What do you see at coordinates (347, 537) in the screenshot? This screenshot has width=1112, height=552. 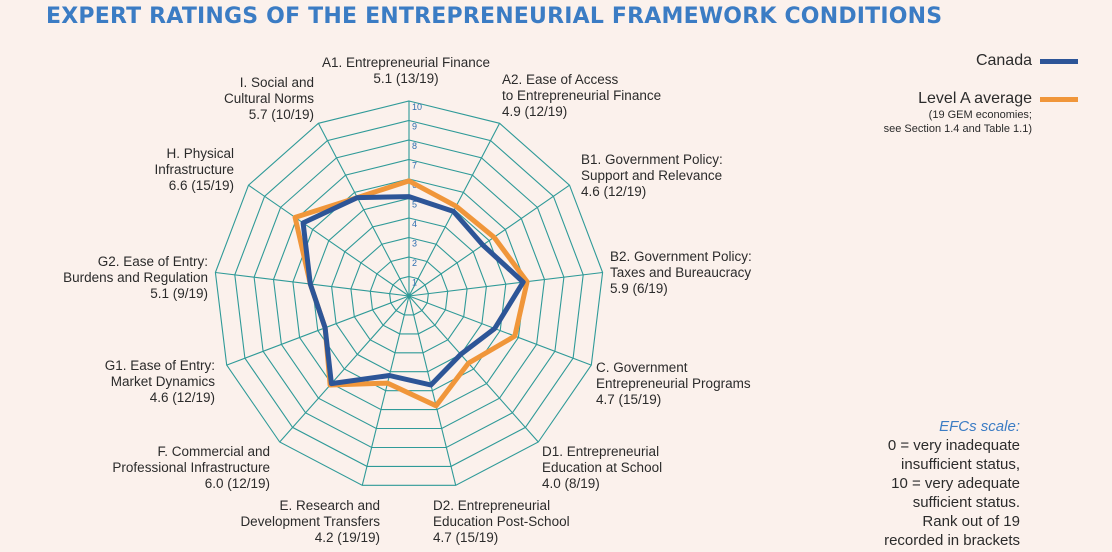 I see `axis-label-line: 4.2 (19/19)` at bounding box center [347, 537].